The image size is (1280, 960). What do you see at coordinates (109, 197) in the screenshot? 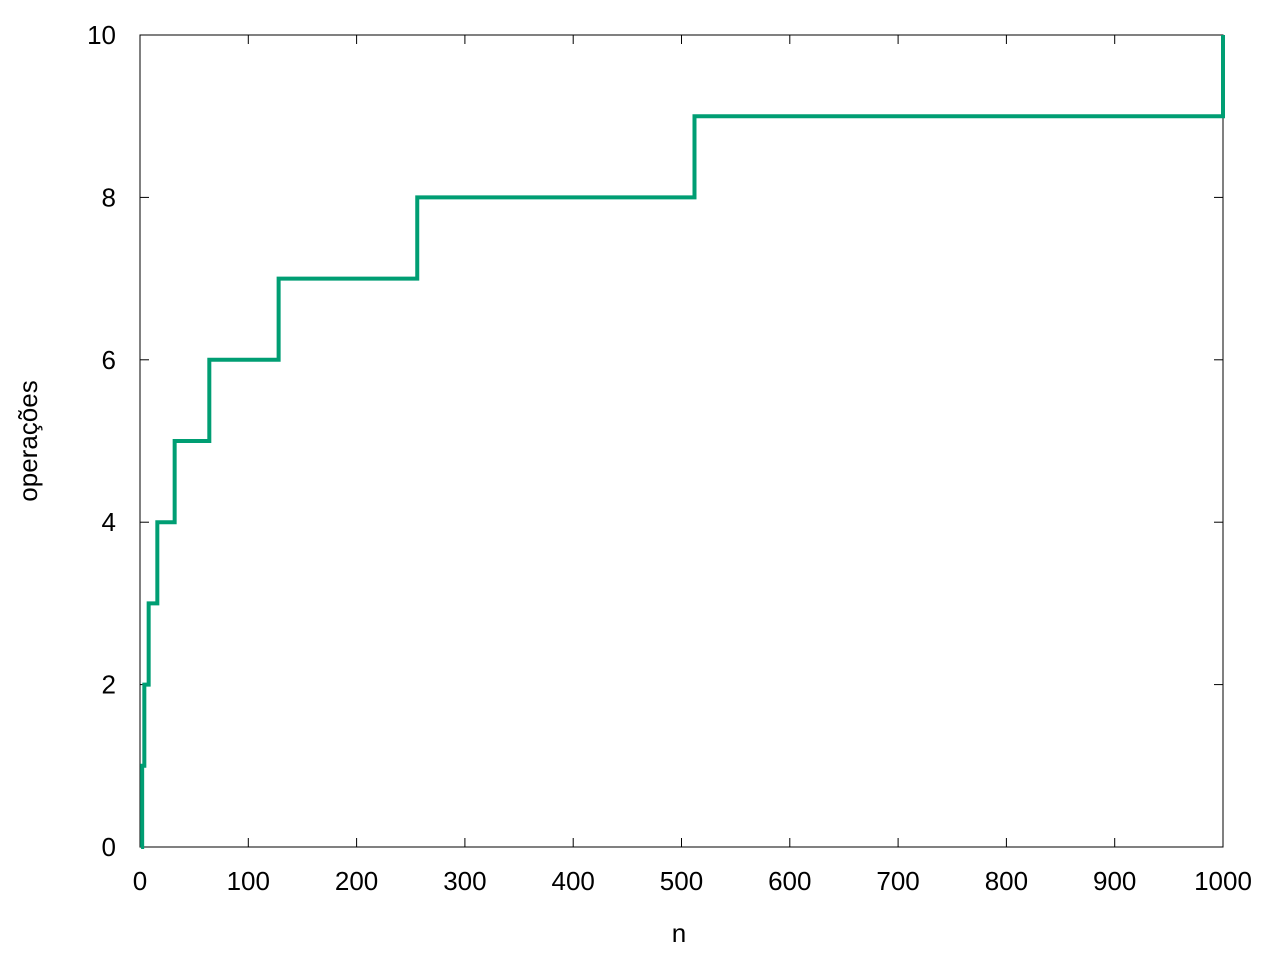
I see `y-tick-label: 8` at bounding box center [109, 197].